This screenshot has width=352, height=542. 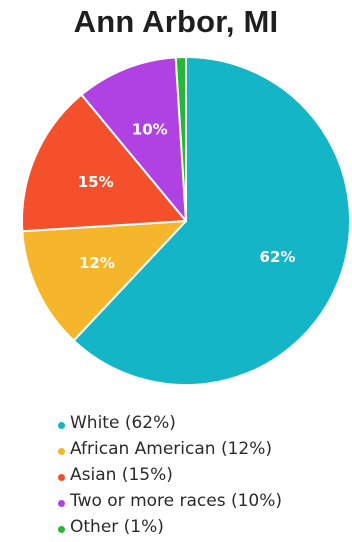 I want to click on pie-slice-two-or-more-races, so click(x=133, y=139).